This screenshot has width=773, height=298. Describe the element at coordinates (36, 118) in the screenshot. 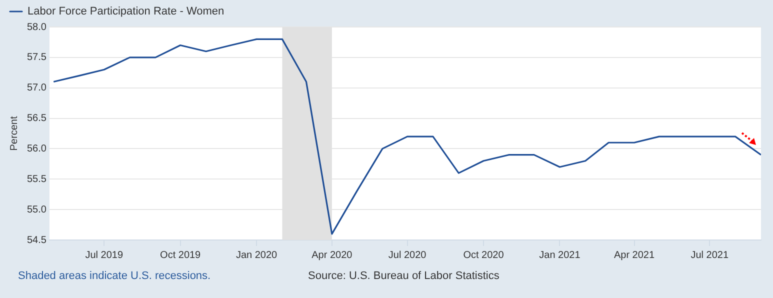

I see `y-tick-label: 56.5` at that location.